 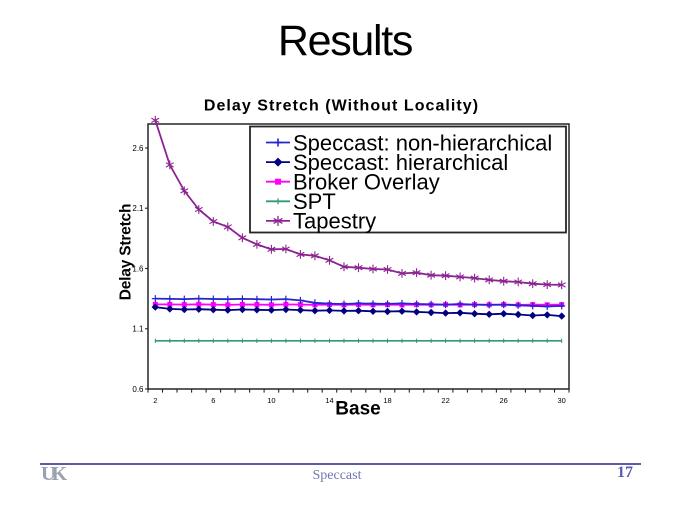 What do you see at coordinates (155, 400) in the screenshot?
I see `svg-text: 2` at bounding box center [155, 400].